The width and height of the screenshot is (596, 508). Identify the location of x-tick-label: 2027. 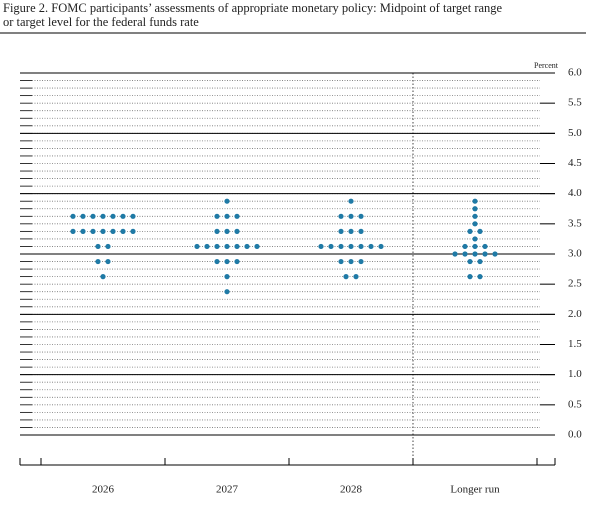
(227, 490).